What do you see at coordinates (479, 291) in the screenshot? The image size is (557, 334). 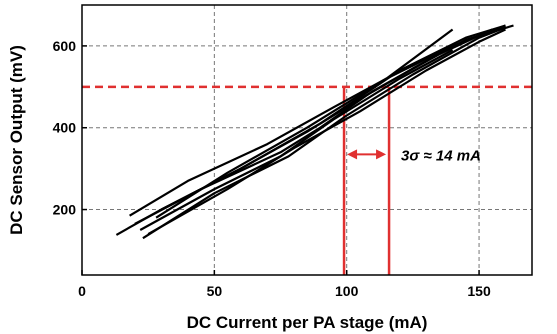 I see `x-tick-label: 150` at bounding box center [479, 291].